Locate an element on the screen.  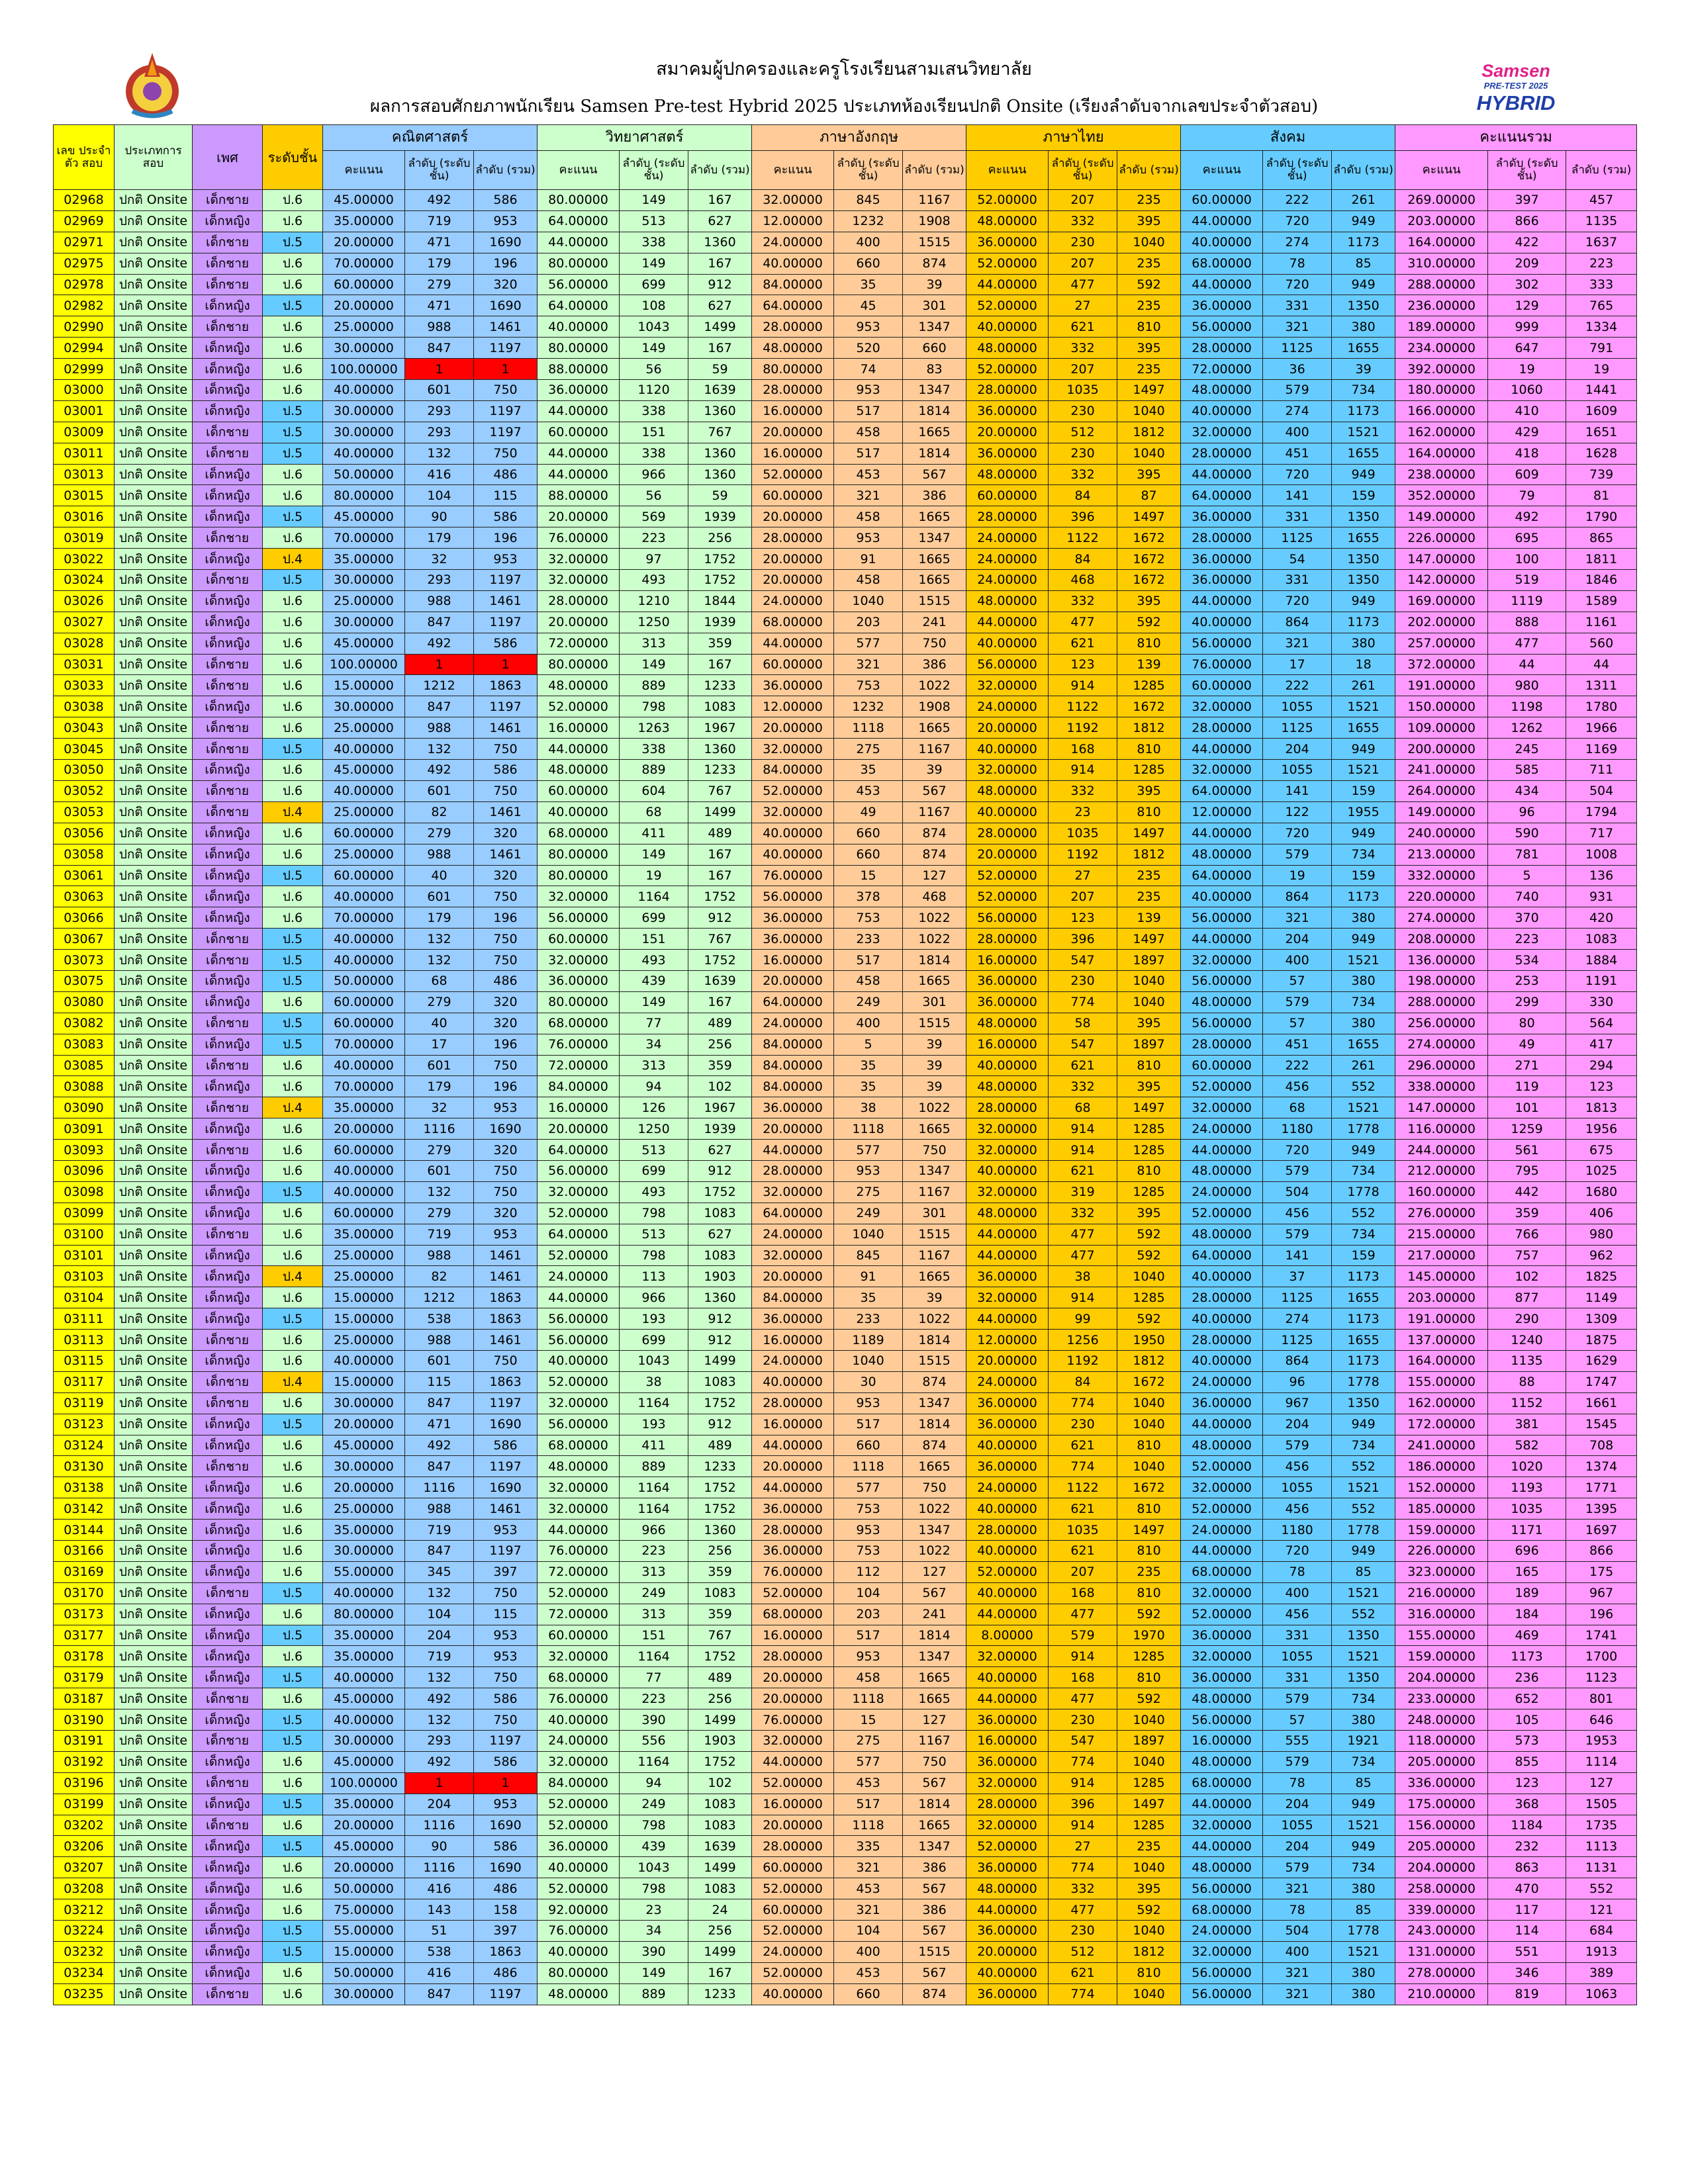
cell-total-rank-total: 223 is located at coordinates (1602, 263).